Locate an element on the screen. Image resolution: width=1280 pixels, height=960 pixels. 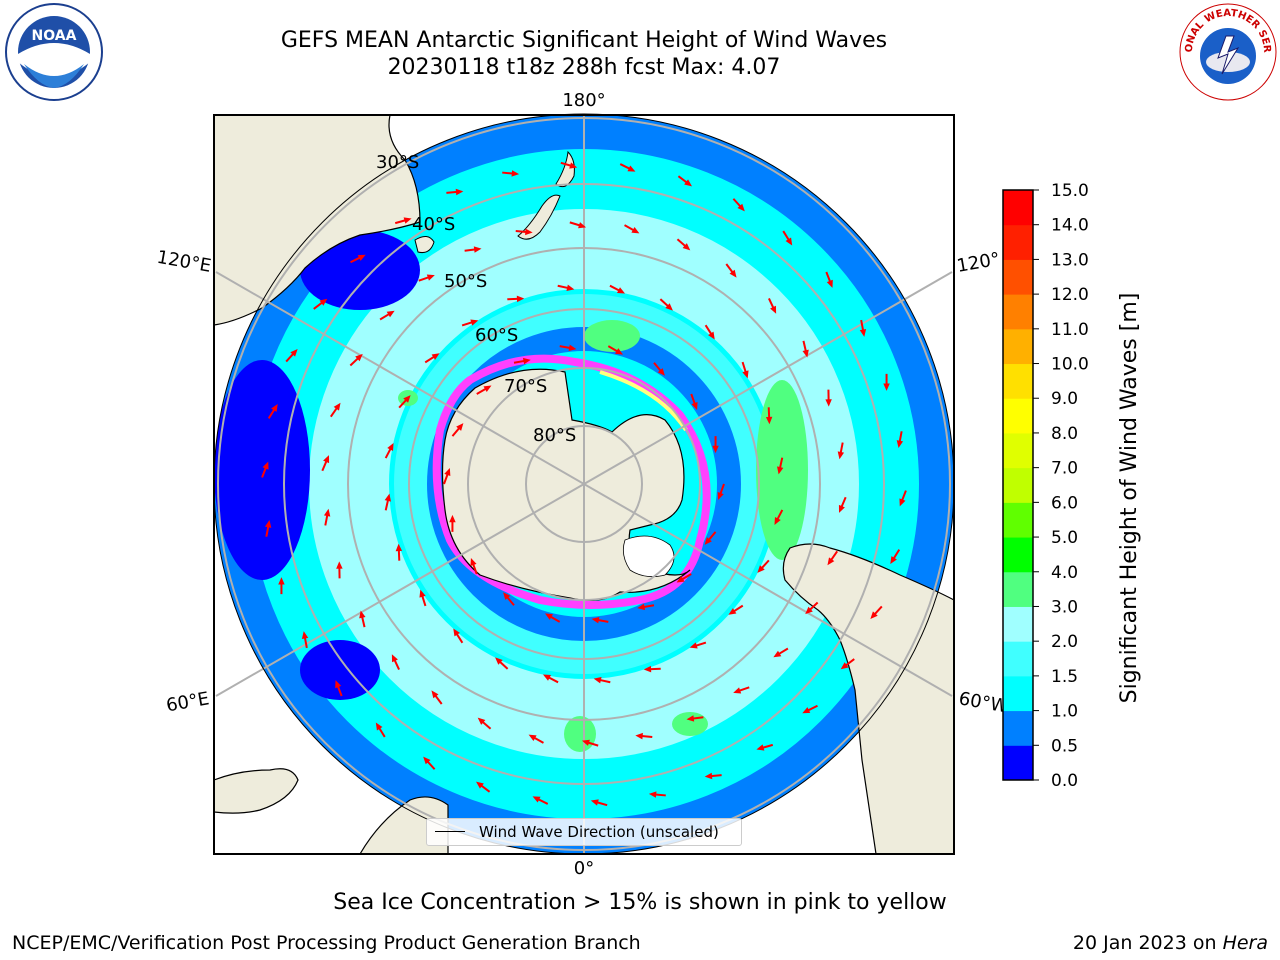
colorbar-tick-label: 2.0 is located at coordinates (1064, 642).